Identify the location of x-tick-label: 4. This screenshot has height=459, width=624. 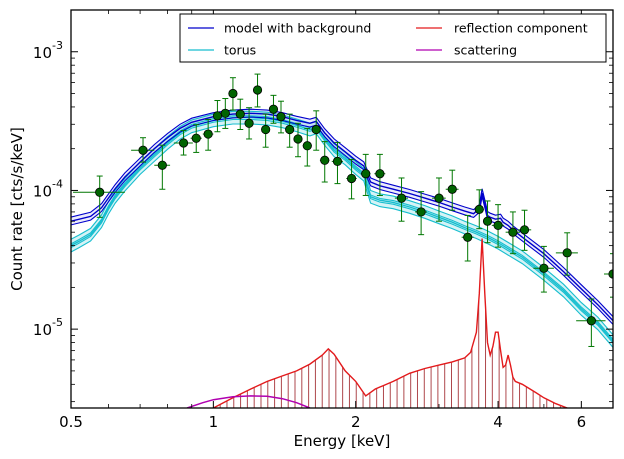
(498, 422).